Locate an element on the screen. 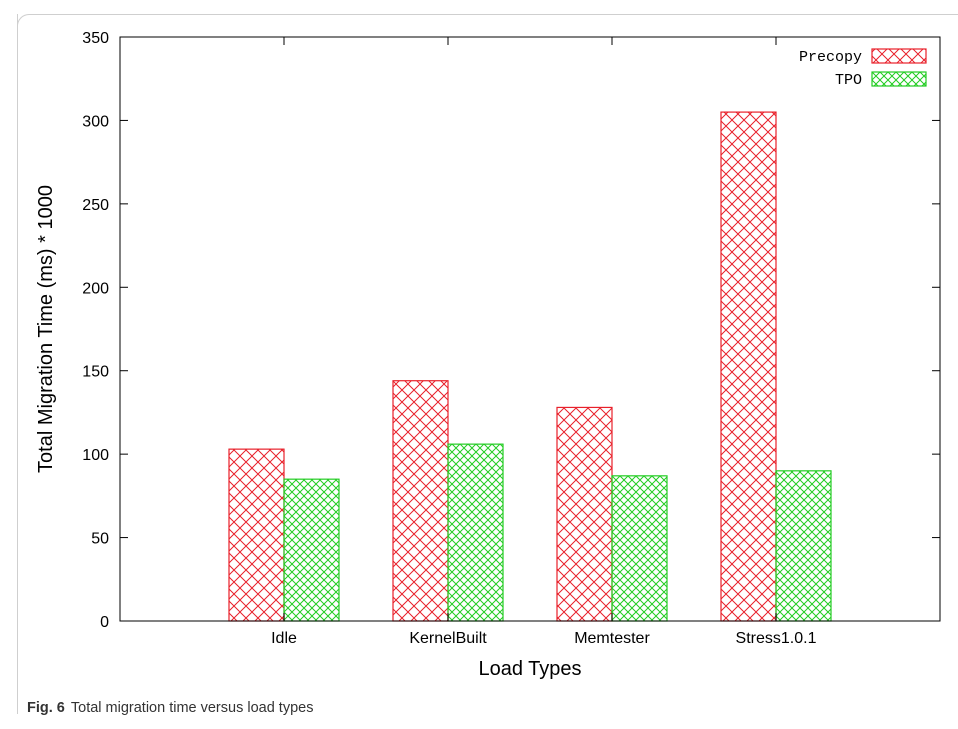  bar-precopy-idle is located at coordinates (256, 535).